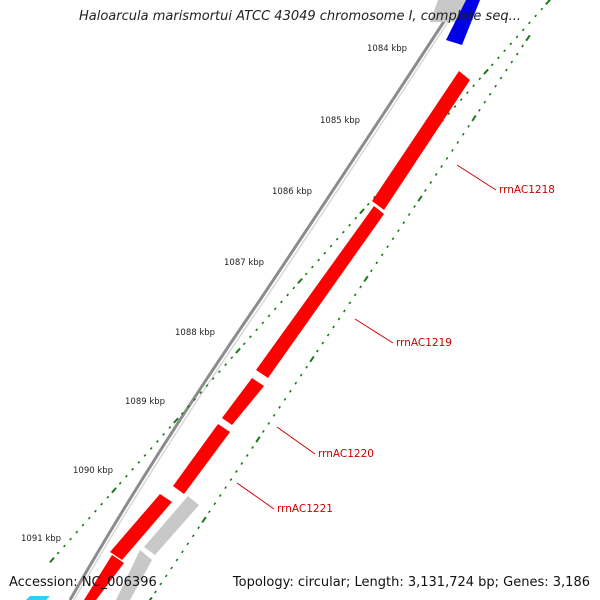  I want to click on gene-blue-top, so click(463, 22).